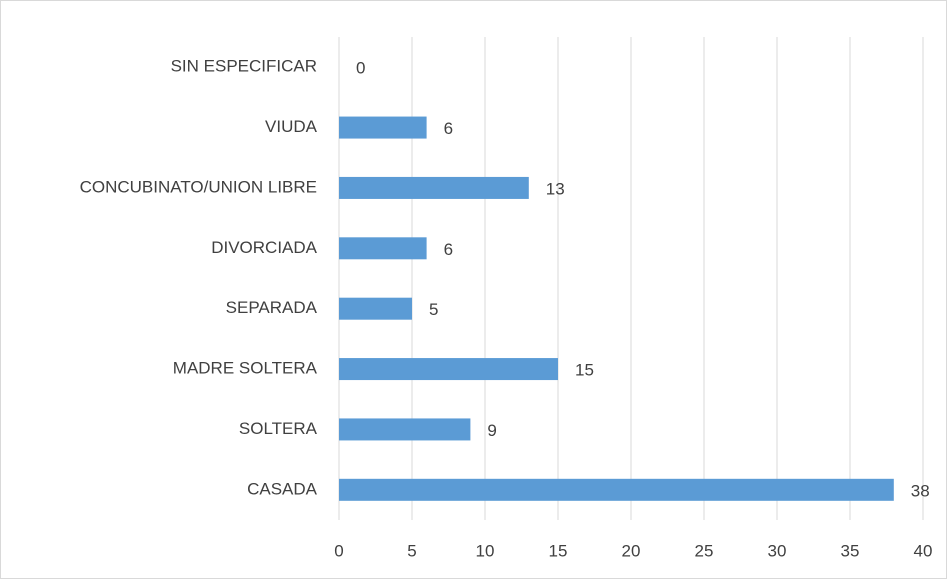  What do you see at coordinates (777, 550) in the screenshot?
I see `x-tick-label: 30` at bounding box center [777, 550].